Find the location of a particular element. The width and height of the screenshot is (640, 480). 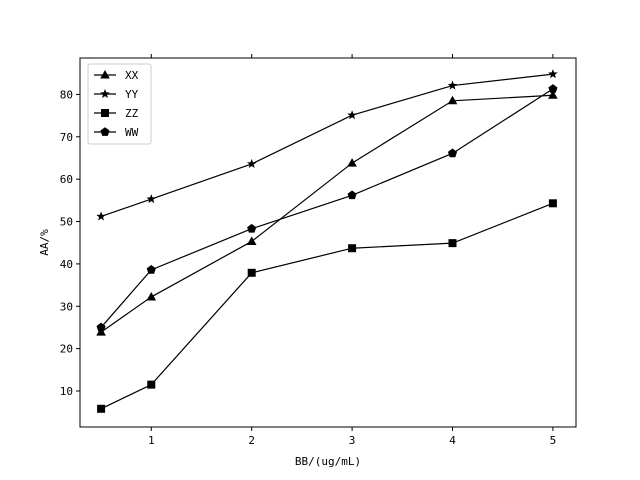

legend-marker-zz is located at coordinates (105, 113).